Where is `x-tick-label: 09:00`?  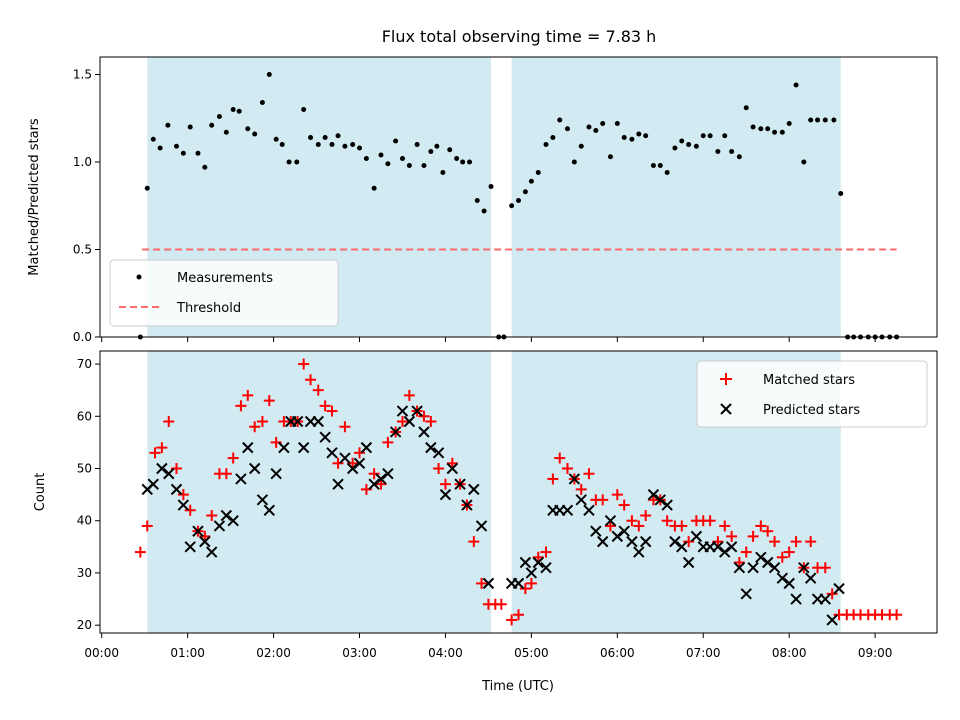 x-tick-label: 09:00 is located at coordinates (875, 653).